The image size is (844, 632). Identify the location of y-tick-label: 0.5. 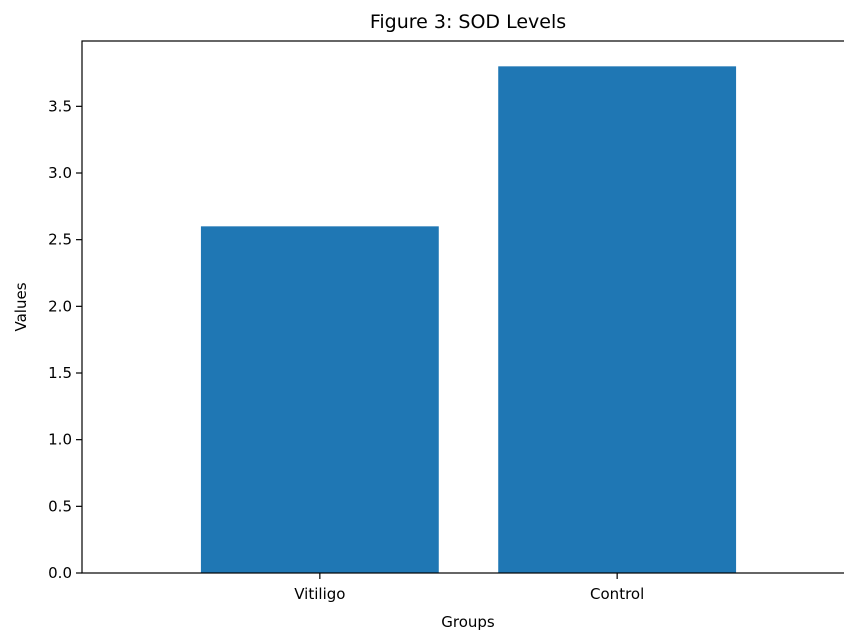
(60, 506).